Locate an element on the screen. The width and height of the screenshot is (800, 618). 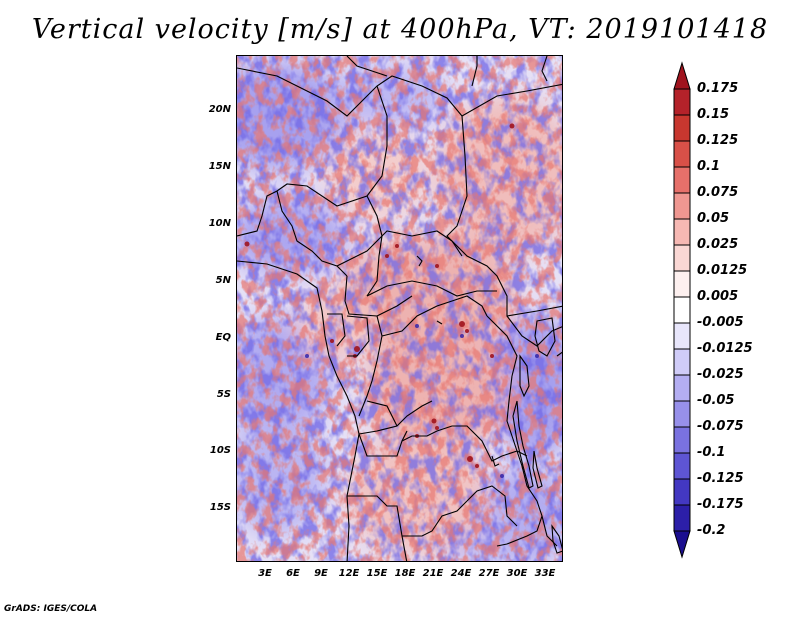
colorbar-label: -0.05 is located at coordinates (716, 400).